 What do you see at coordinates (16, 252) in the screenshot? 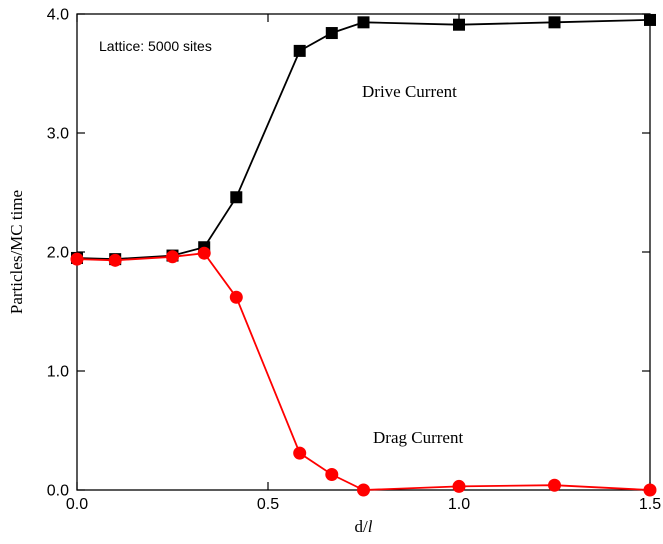
I see `y-axis-label: Particles/MC time` at bounding box center [16, 252].